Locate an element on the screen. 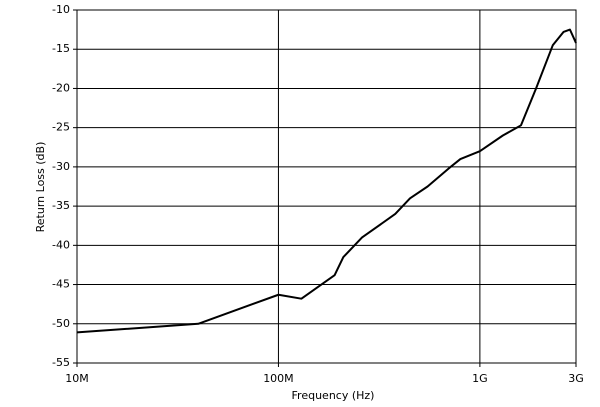 The width and height of the screenshot is (600, 407). y-tick-label: -30 is located at coordinates (61, 166).